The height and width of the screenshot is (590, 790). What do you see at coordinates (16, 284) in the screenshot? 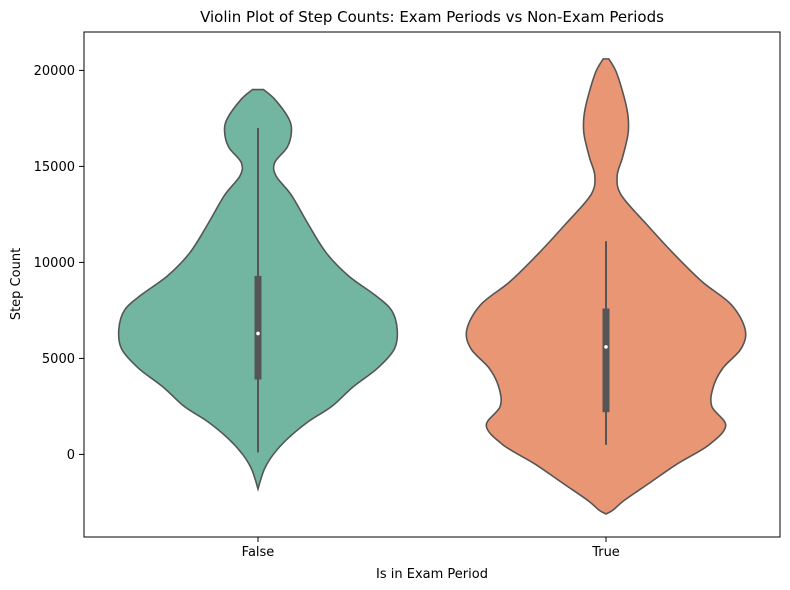
I see `y-axis-label: Step Count` at bounding box center [16, 284].